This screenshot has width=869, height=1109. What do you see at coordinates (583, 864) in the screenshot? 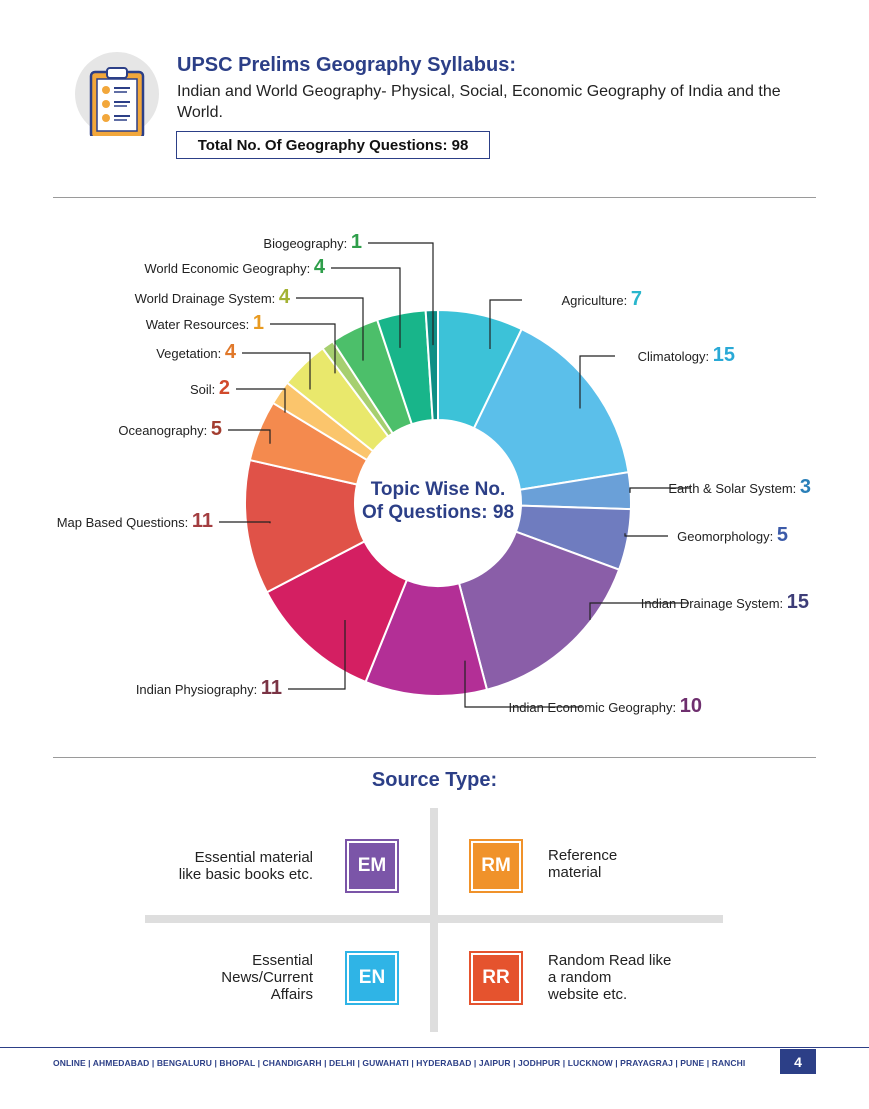
I see `source-rm-description: Reference material` at bounding box center [583, 864].